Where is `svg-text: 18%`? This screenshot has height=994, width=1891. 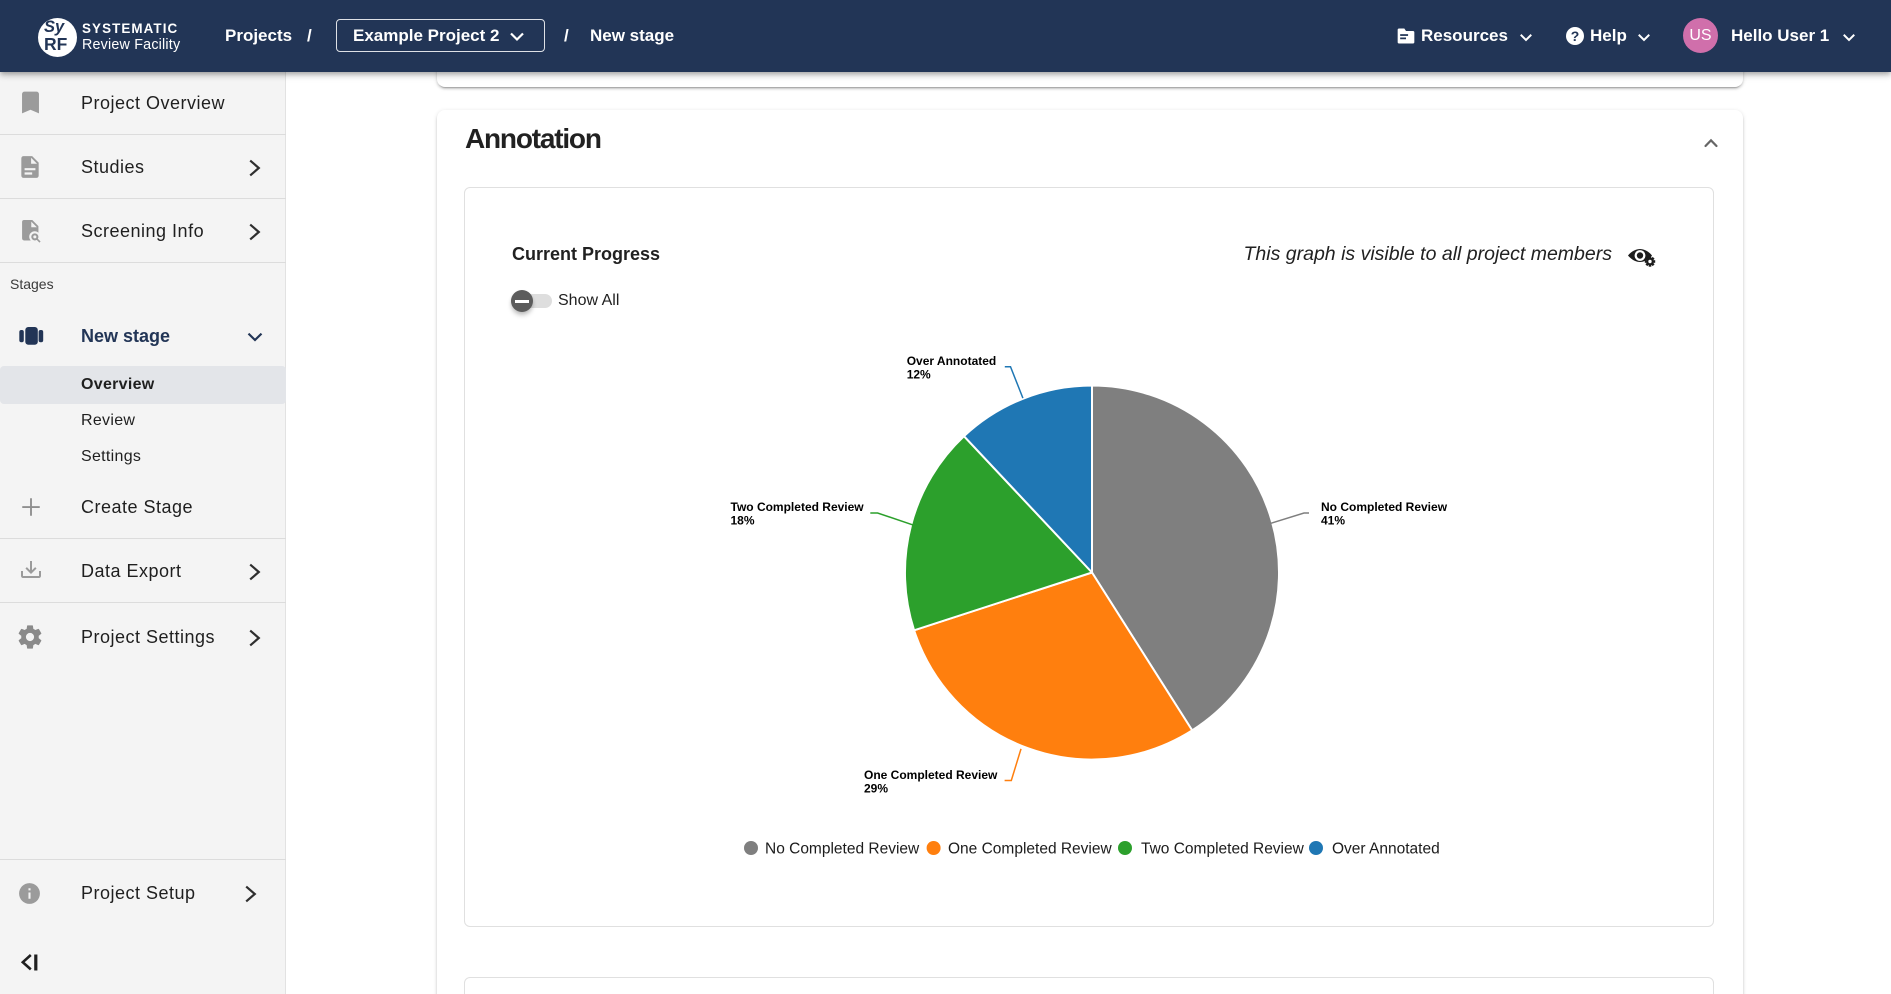
svg-text: 18% is located at coordinates (743, 520).